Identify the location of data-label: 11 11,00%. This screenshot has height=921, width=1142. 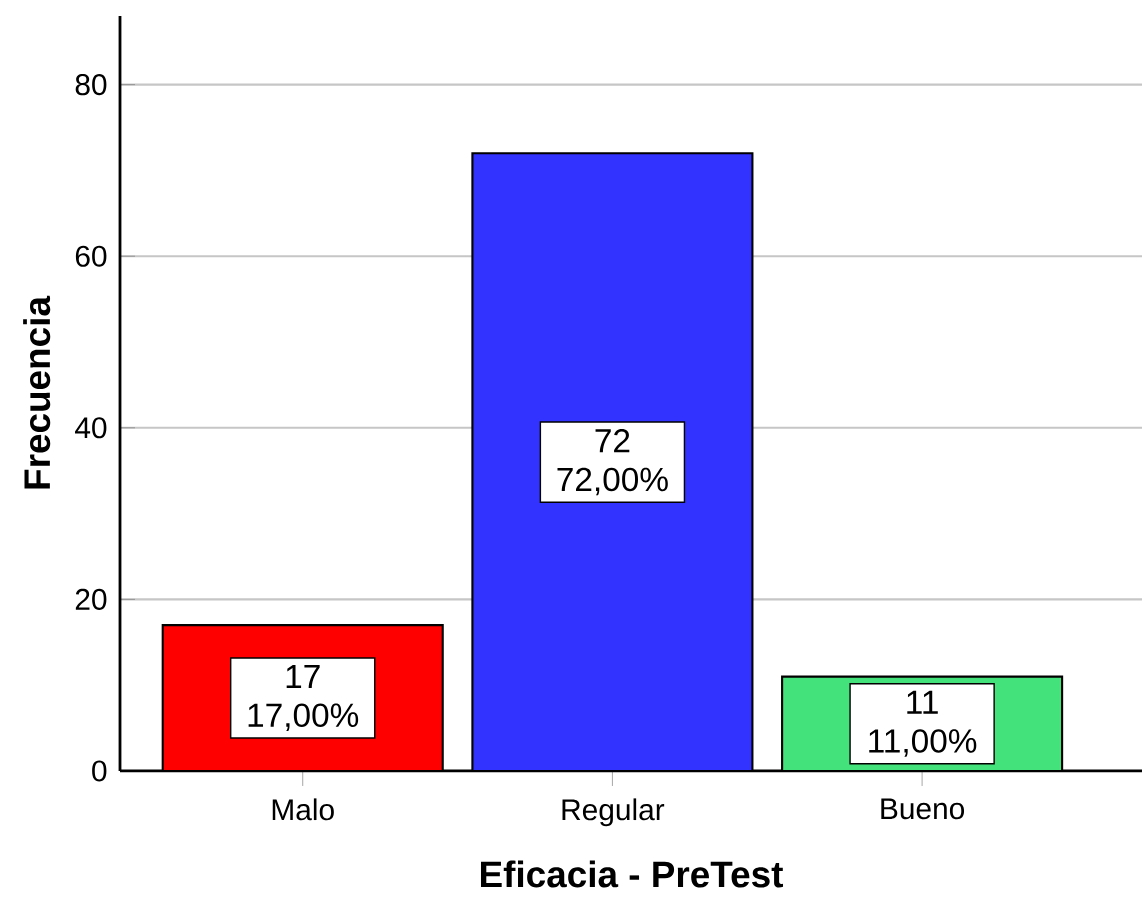
(923, 723).